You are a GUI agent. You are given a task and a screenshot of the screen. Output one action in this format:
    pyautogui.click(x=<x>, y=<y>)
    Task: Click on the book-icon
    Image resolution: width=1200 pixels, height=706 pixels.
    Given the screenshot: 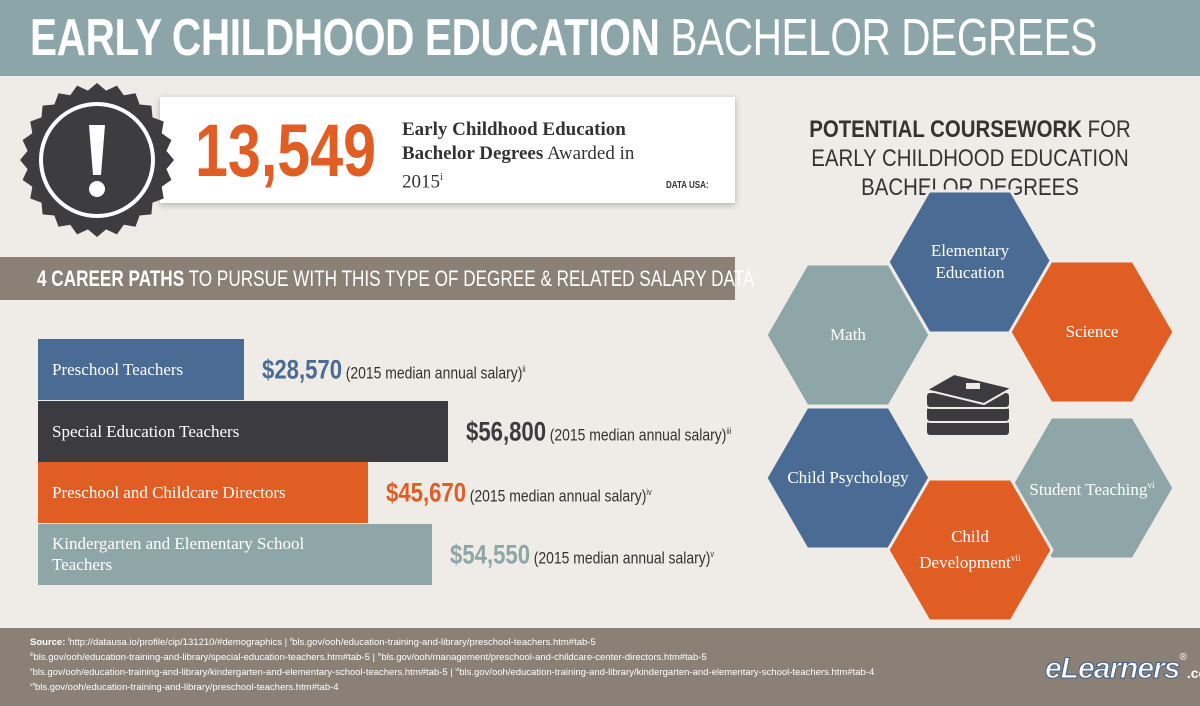 What is the action you would take?
    pyautogui.click(x=969, y=404)
    